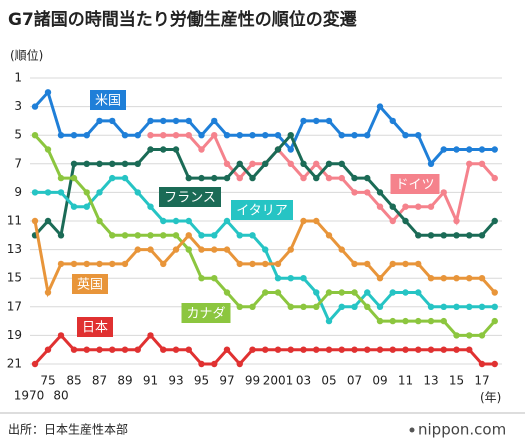 Image resolution: width=525 pixels, height=442 pixels. What do you see at coordinates (175, 381) in the screenshot?
I see `x-tick-label: 93` at bounding box center [175, 381].